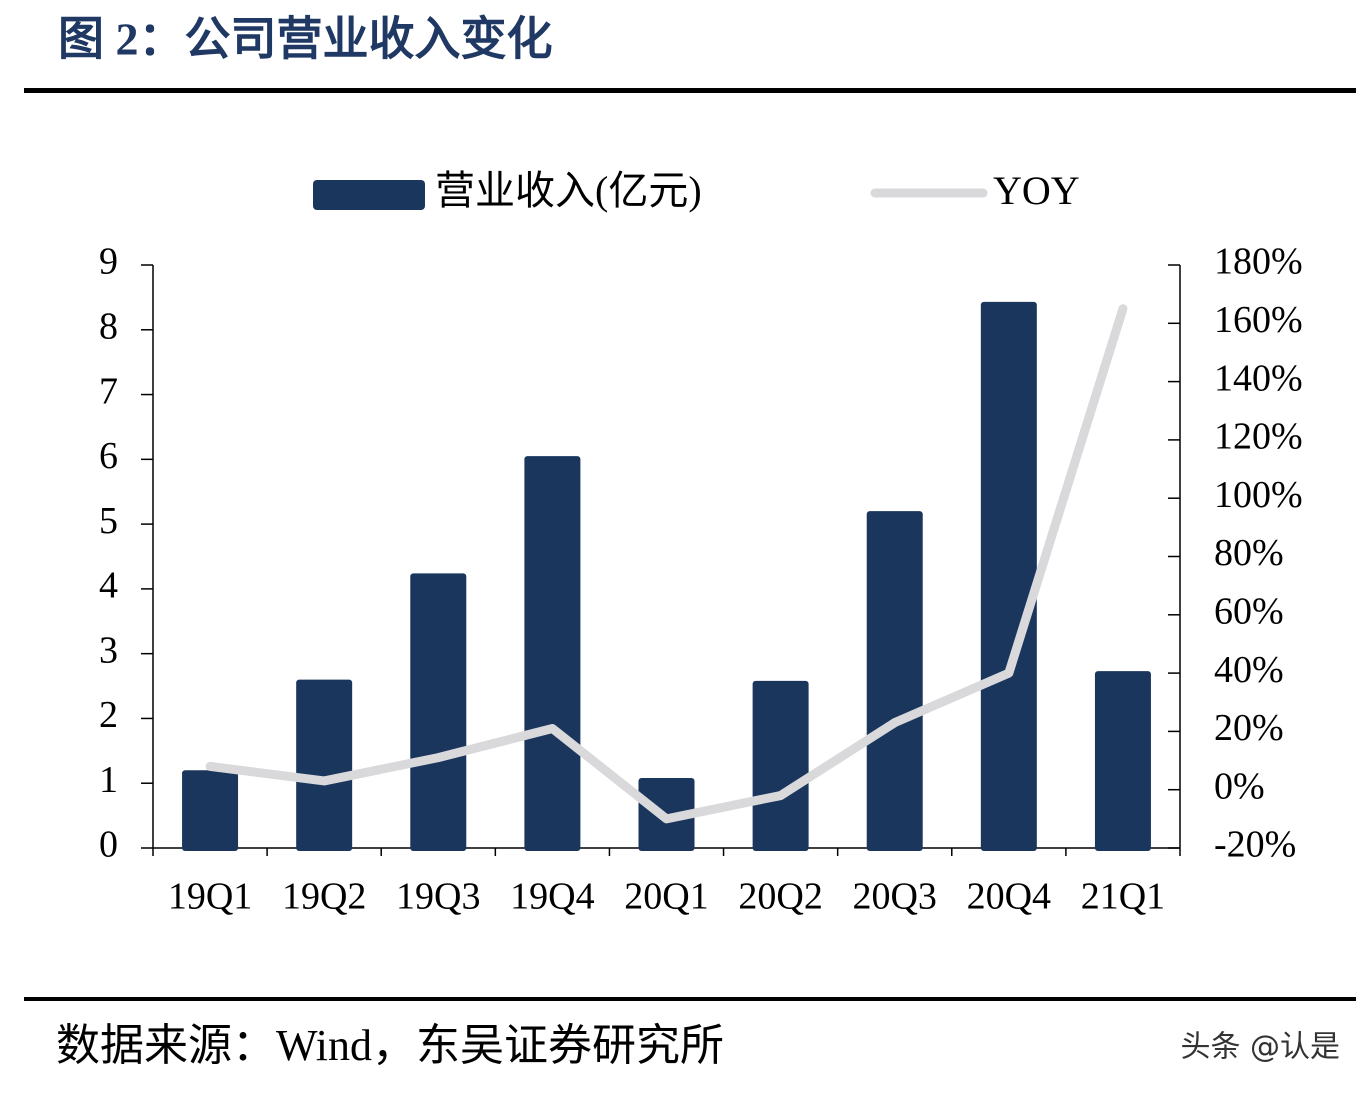  I want to click on y2-tick-label: 0%, so click(1239, 786).